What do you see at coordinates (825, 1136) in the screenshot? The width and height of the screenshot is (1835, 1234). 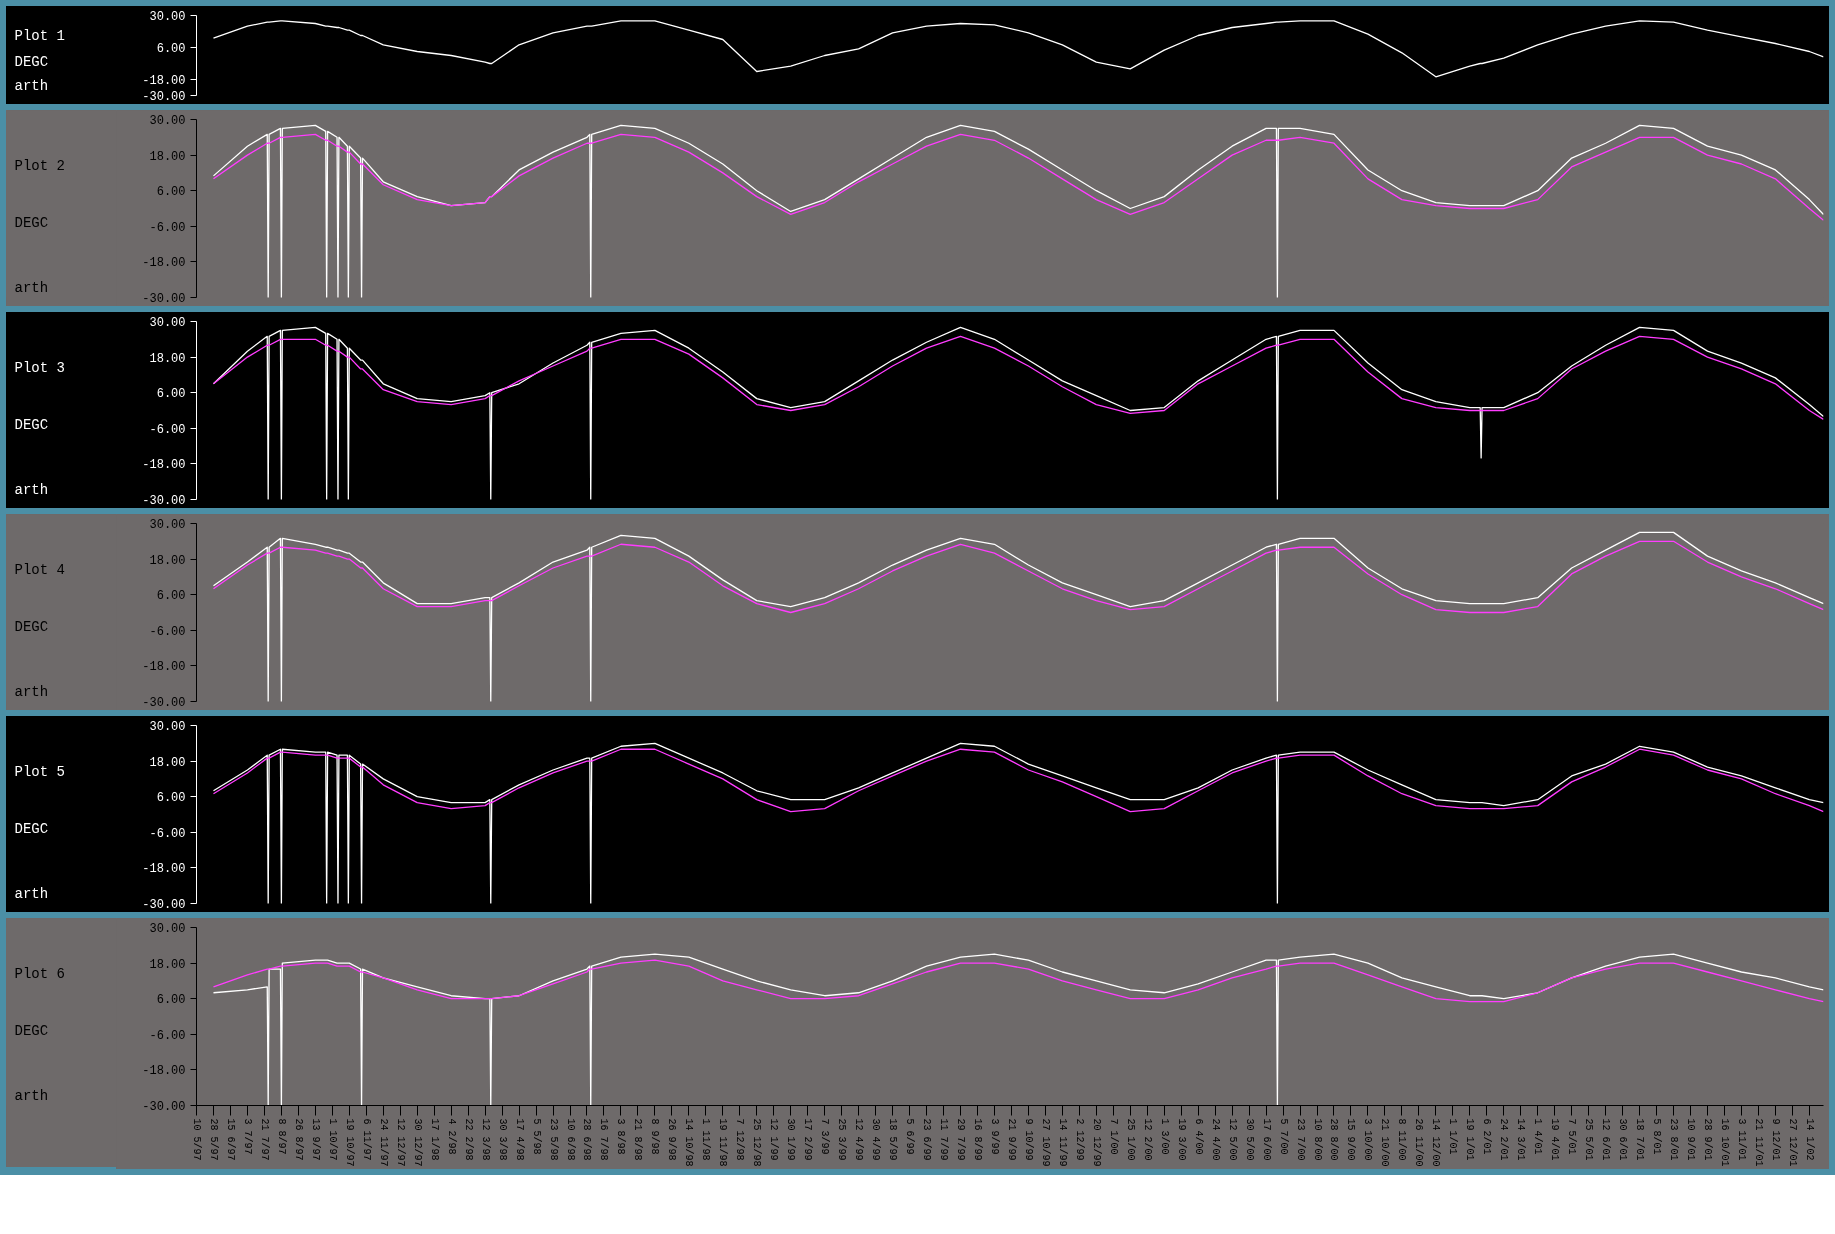 I see `x-tick-label: 7 3/99` at bounding box center [825, 1136].